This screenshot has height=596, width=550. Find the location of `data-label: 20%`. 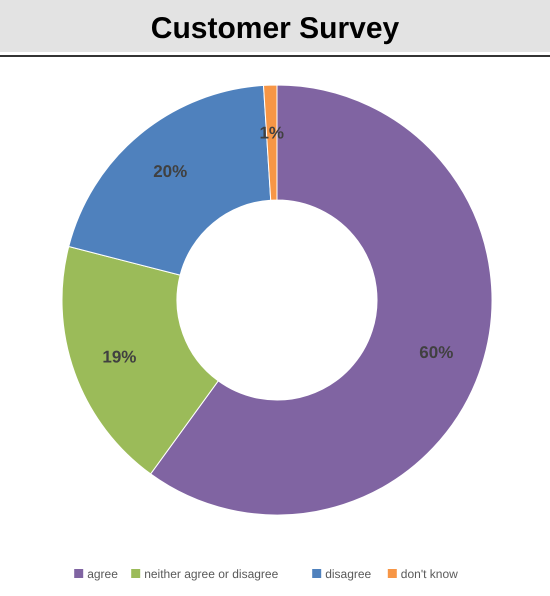

data-label: 20% is located at coordinates (170, 171).